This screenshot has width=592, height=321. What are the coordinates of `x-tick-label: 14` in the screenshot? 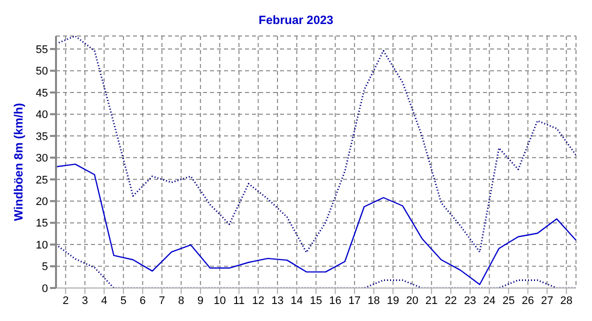 It's located at (296, 300).